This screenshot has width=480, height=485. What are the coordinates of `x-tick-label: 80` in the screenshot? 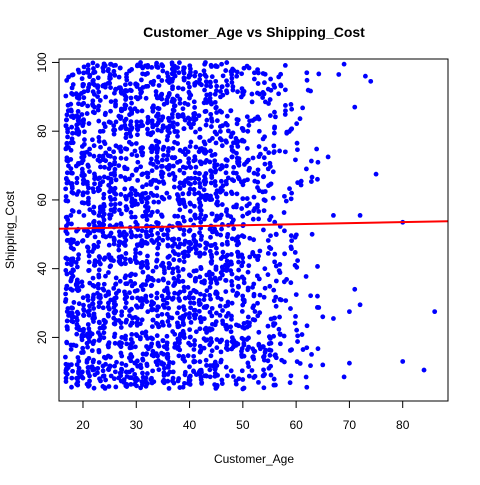 It's located at (403, 425).